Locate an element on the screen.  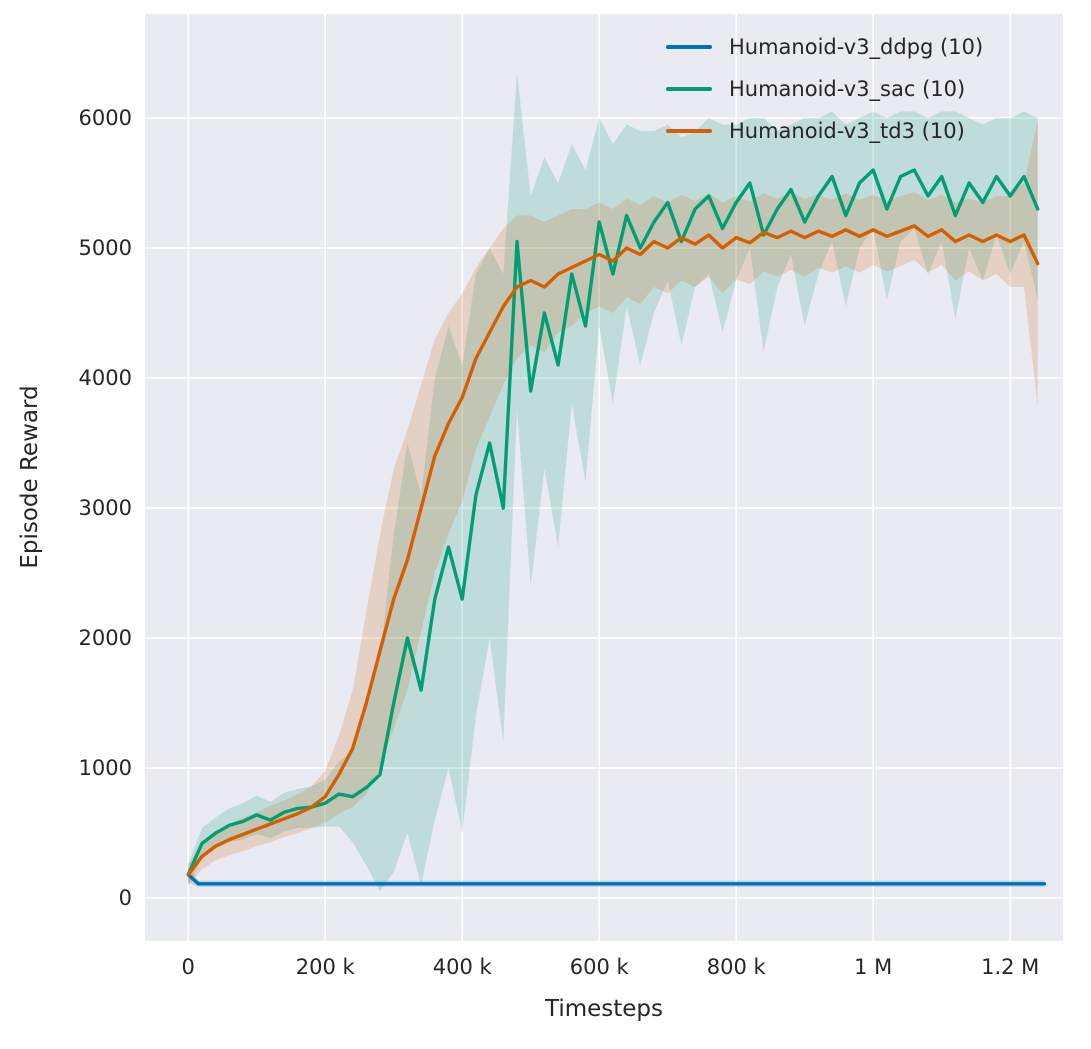
legend-swatch-td3 is located at coordinates (689, 131).